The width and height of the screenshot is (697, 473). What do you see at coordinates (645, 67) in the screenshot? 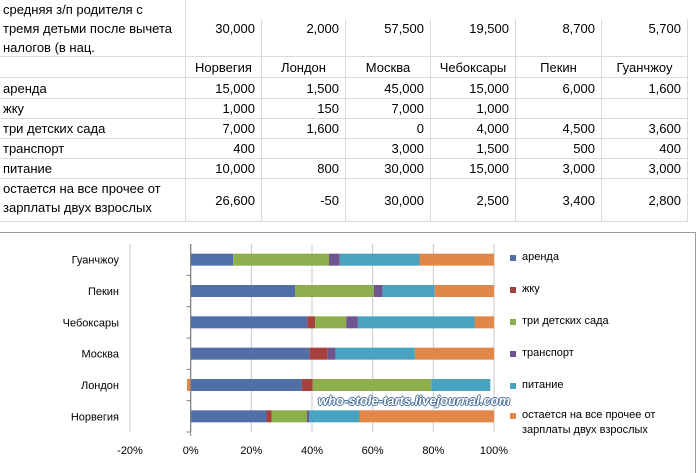
I see `city-header-cell: Гуанчжоу` at bounding box center [645, 67].